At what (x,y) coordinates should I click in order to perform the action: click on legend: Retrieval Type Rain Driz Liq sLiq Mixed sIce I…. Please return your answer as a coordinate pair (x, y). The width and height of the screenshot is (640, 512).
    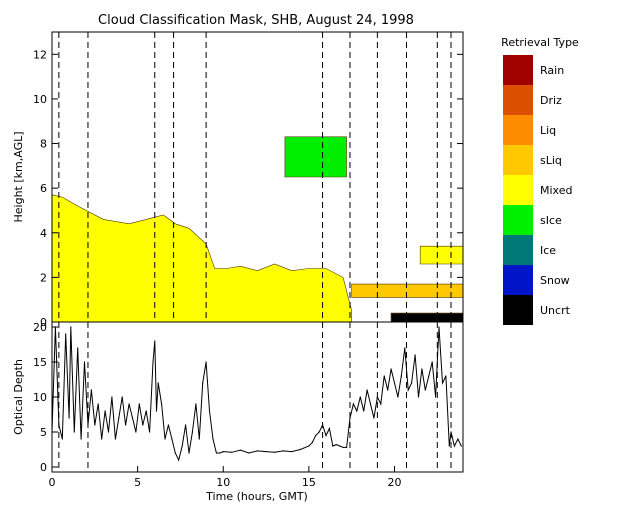
    Looking at the image, I should click on (540, 180).